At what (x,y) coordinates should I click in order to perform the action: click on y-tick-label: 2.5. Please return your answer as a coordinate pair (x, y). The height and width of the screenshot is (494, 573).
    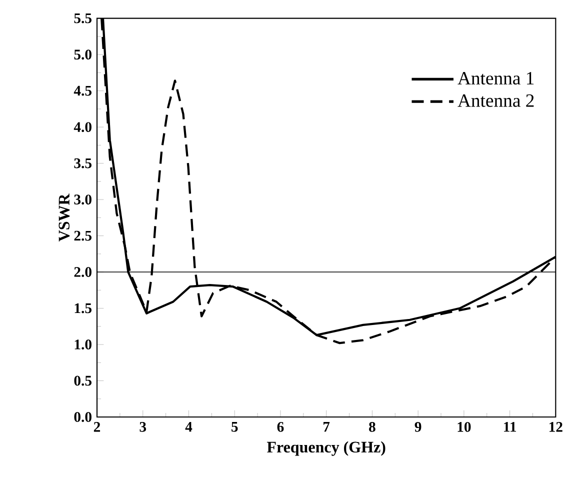
    Looking at the image, I should click on (83, 235).